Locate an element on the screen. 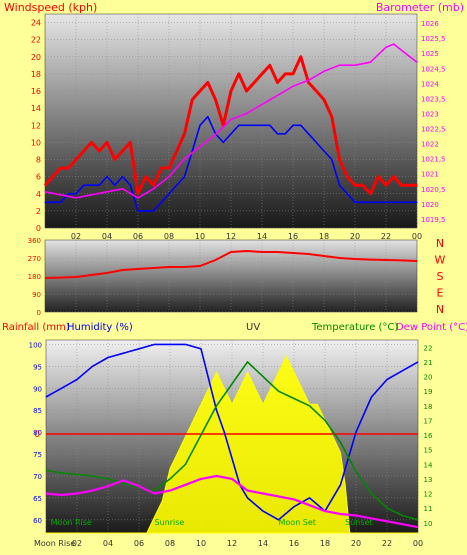  barometer-tick-label: 1022 is located at coordinates (430, 145).